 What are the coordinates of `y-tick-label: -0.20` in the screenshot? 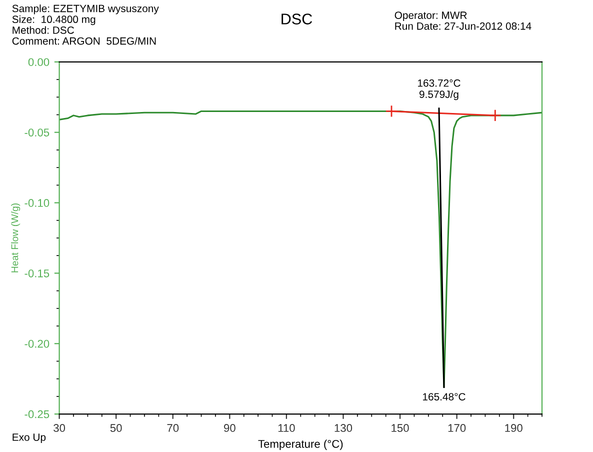 It's located at (37, 344).